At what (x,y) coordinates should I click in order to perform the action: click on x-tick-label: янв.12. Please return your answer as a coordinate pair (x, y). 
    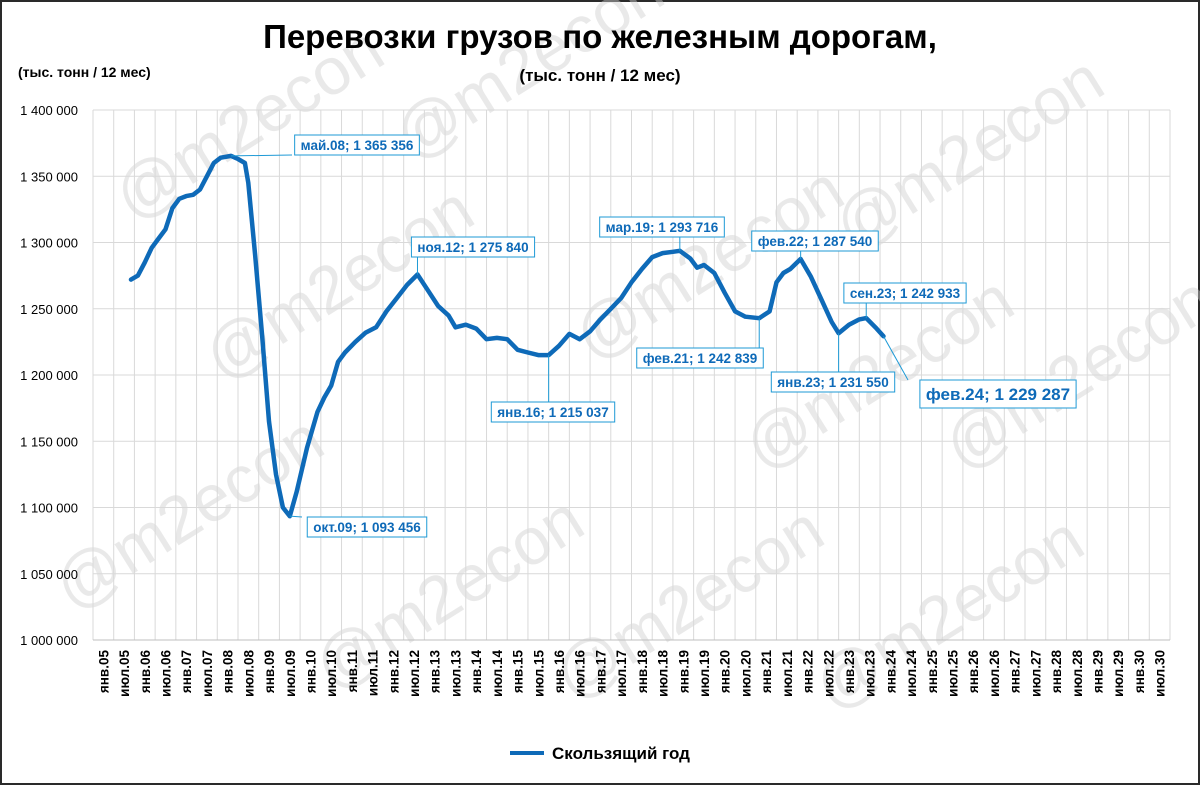
    Looking at the image, I should click on (393, 671).